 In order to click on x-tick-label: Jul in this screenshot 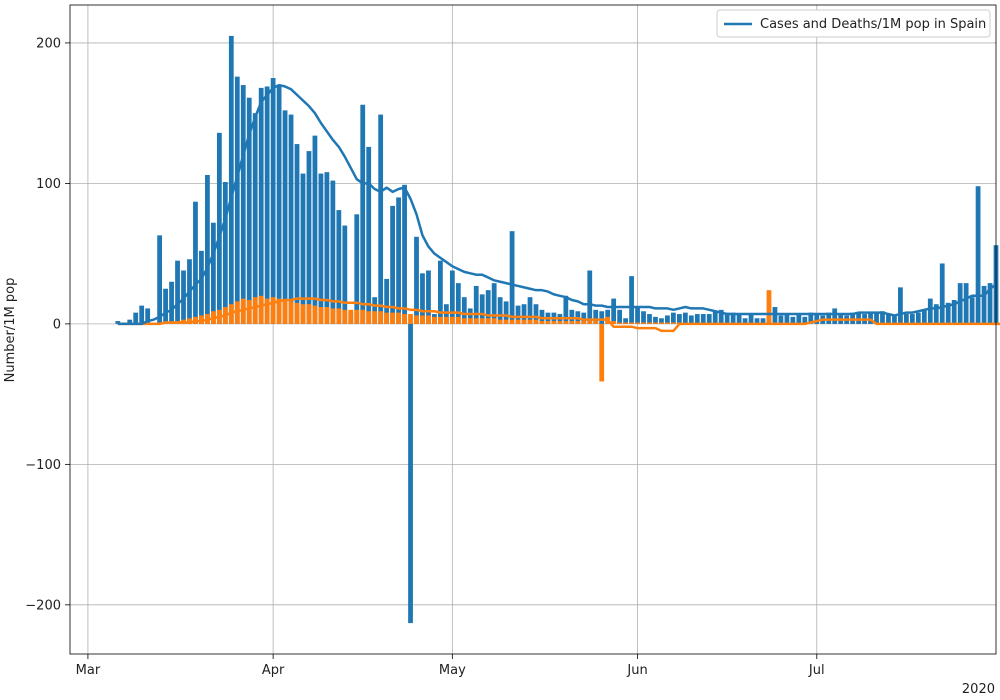, I will do `click(816, 670)`.